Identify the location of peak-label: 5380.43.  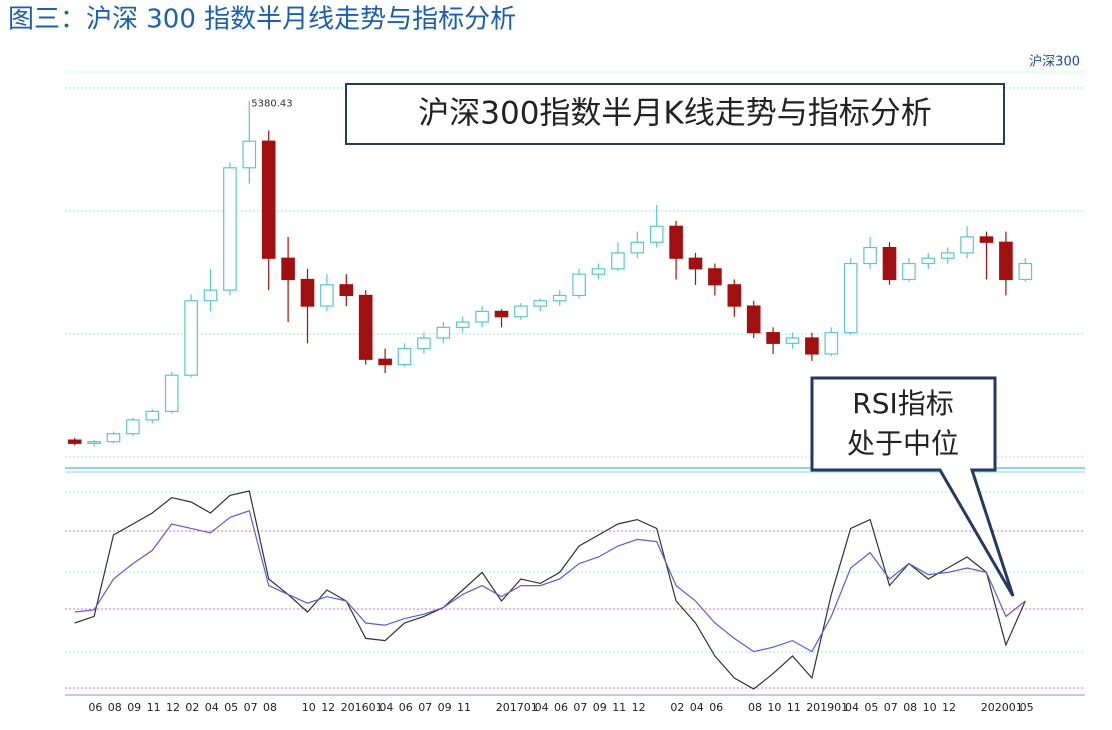
(271, 104).